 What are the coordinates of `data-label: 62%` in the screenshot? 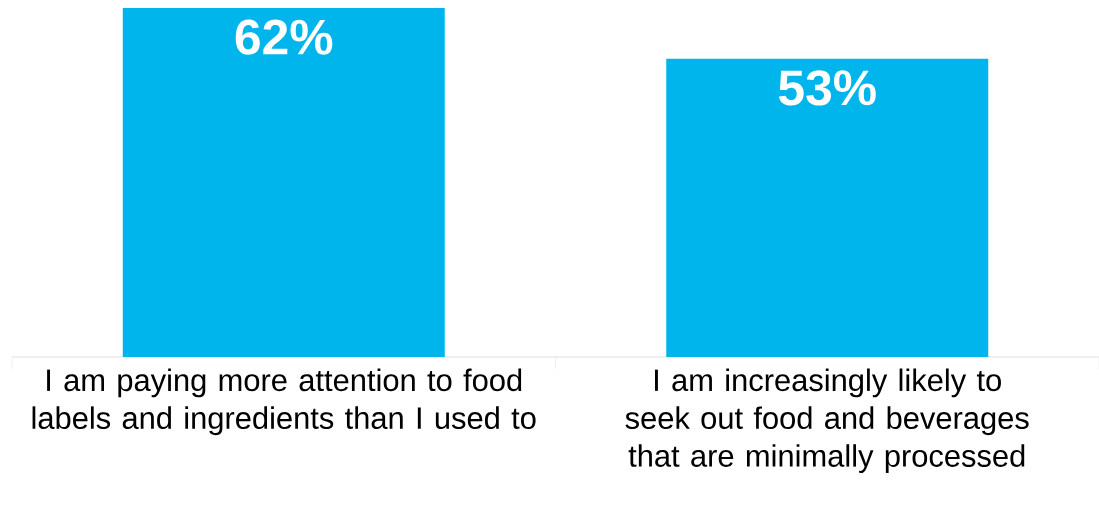 It's located at (284, 37).